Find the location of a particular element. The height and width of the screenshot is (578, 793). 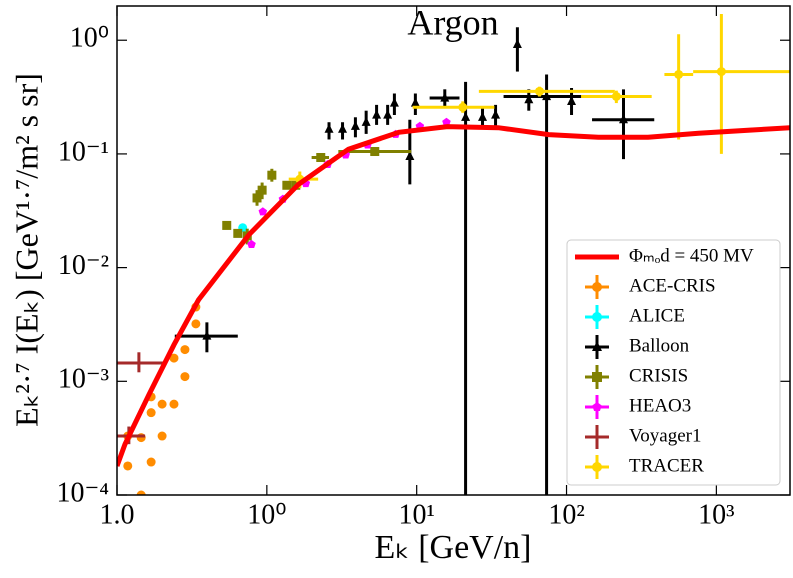

x-tick-label: 10⁰ is located at coordinates (266, 514).